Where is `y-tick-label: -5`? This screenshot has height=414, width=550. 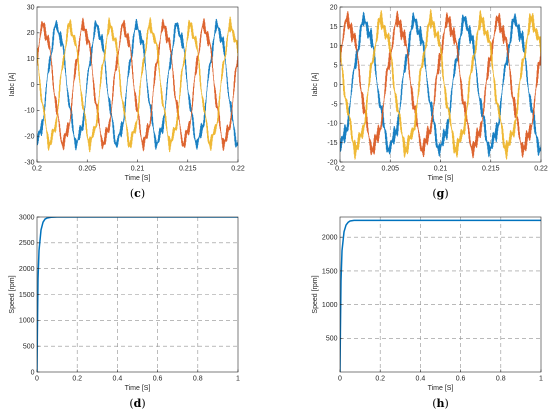
y-tick-label: -5 is located at coordinates (334, 104).